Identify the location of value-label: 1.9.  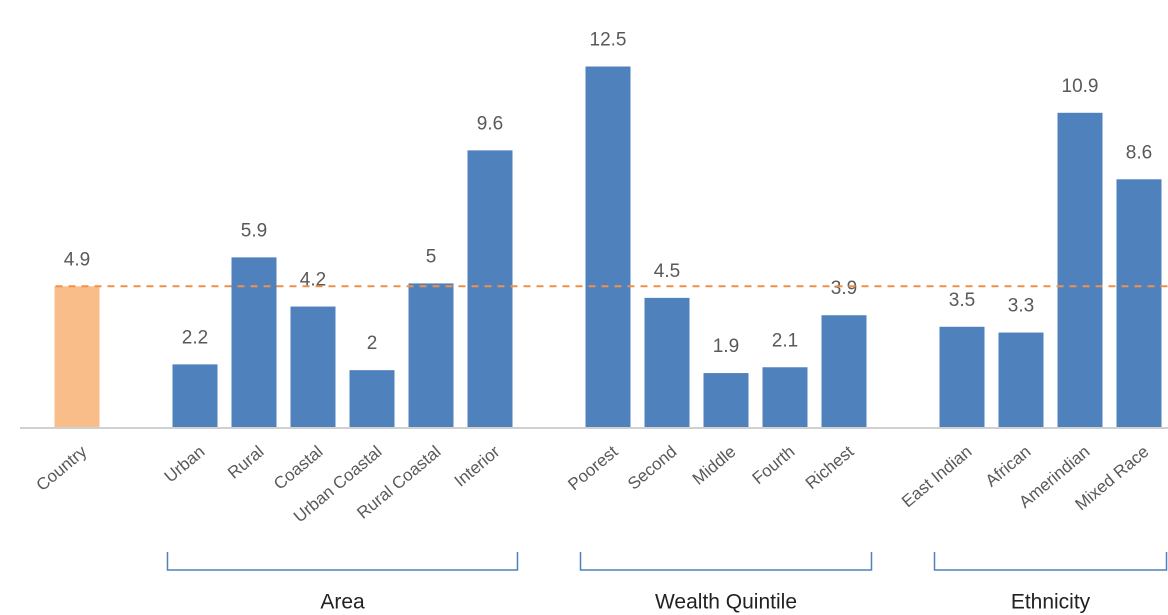
(726, 346).